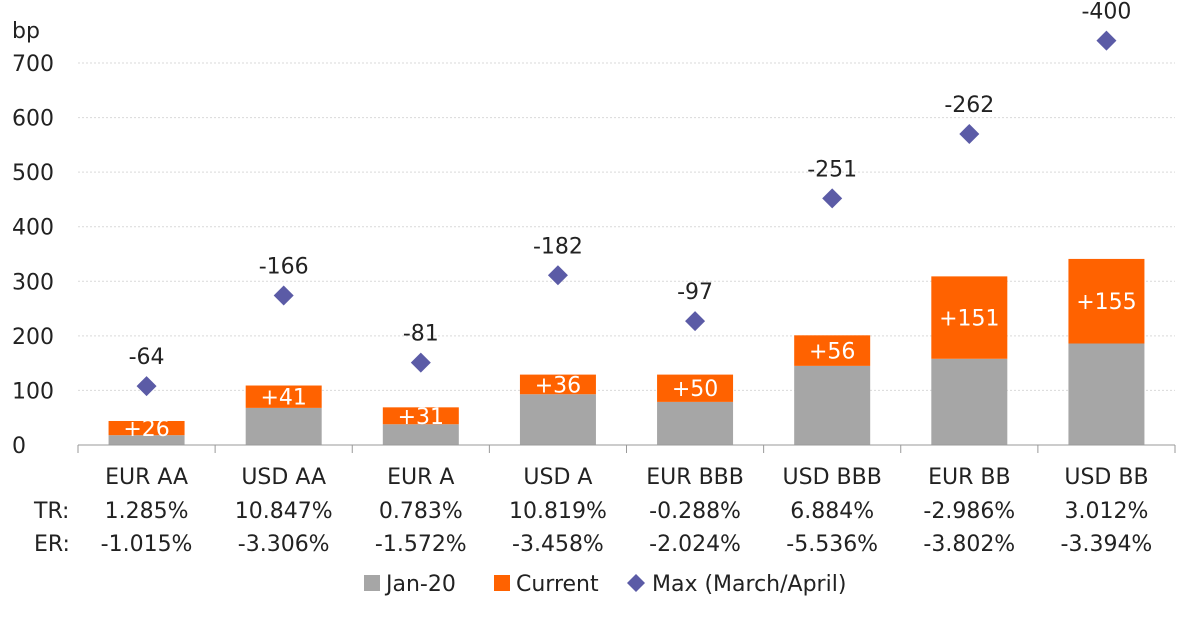  I want to click on tr-value: 3.012%, so click(1106, 511).